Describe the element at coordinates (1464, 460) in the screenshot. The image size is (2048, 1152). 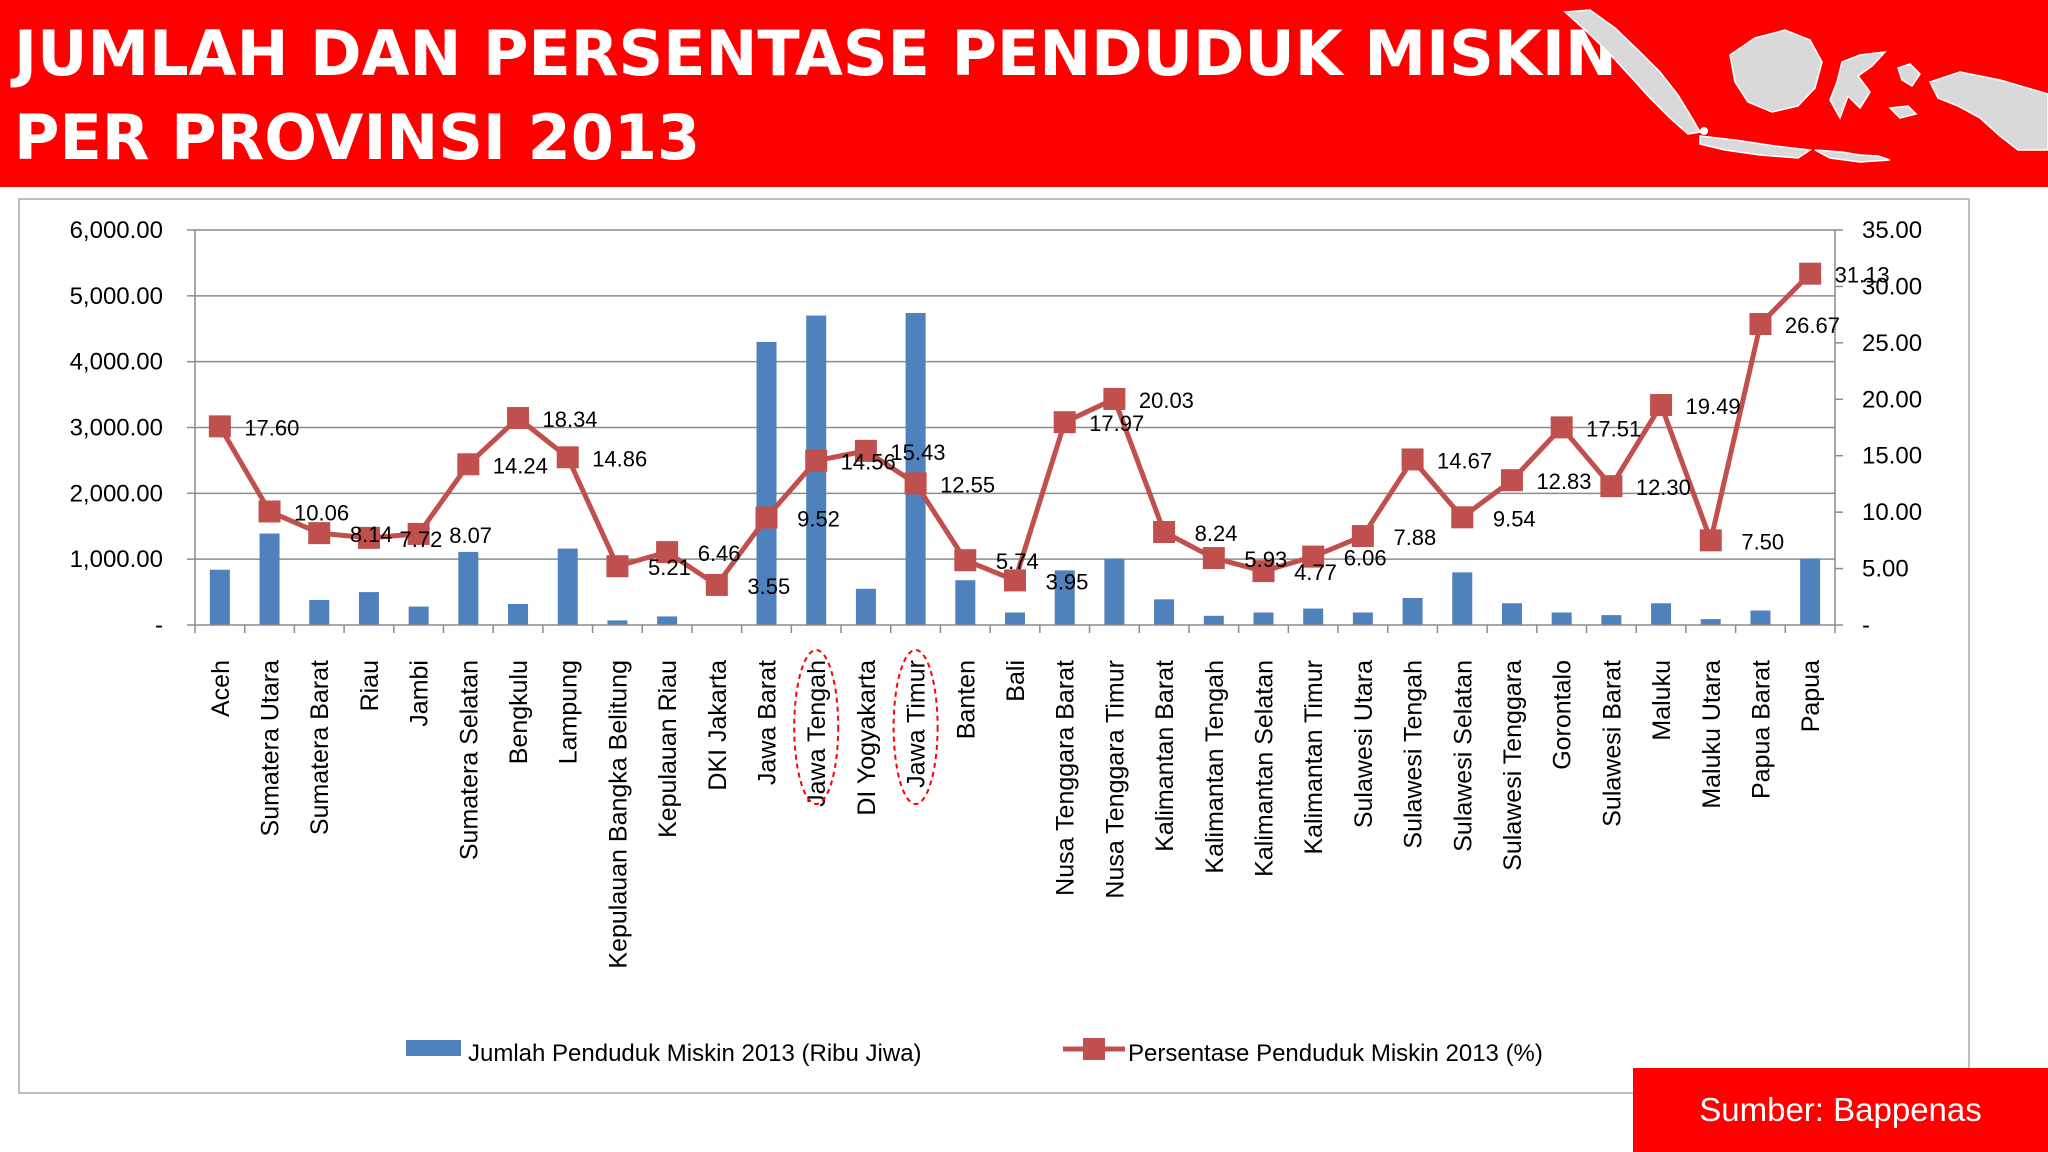
I see `point-label: 14.67` at that location.